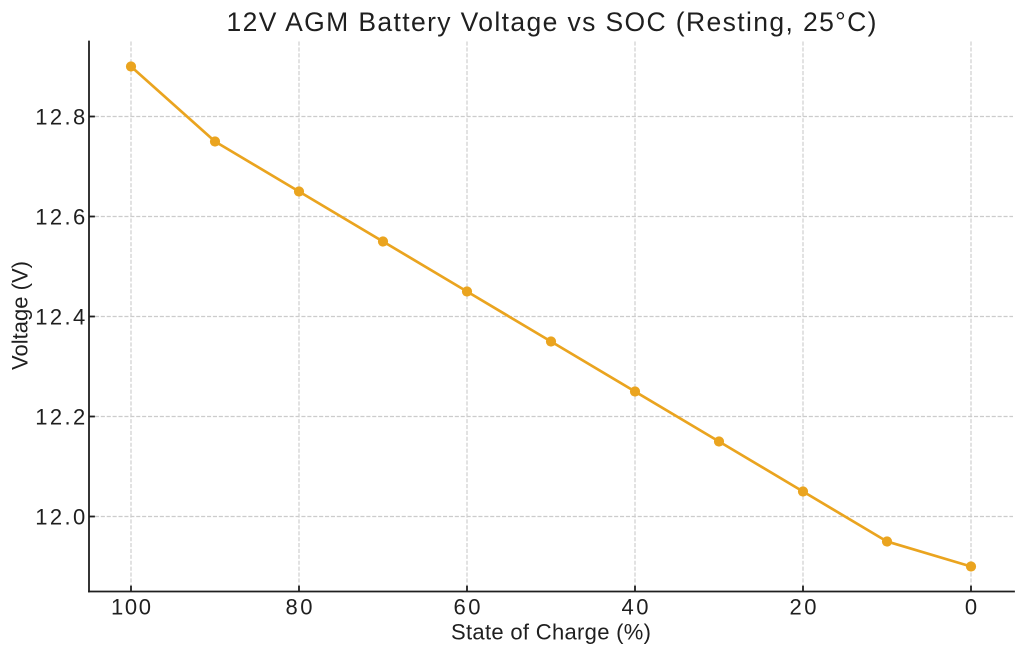 The width and height of the screenshot is (1024, 656). I want to click on svg-text: 12.0, so click(60, 517).